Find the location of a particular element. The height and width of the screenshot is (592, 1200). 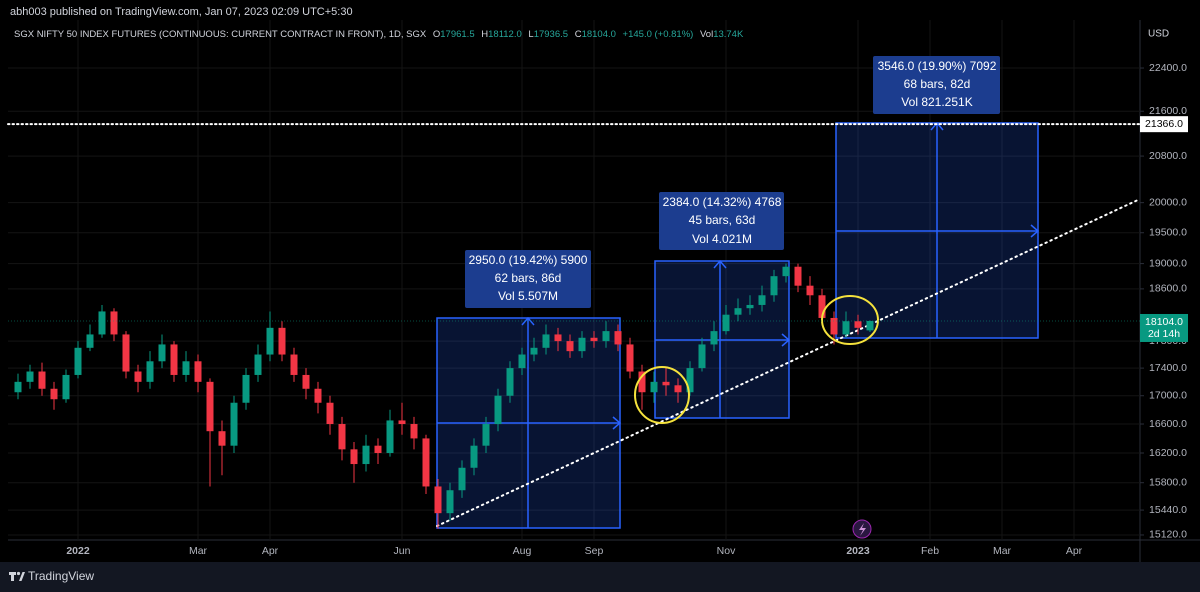

legend-change: +145.0 (+0.81%) is located at coordinates (658, 34).